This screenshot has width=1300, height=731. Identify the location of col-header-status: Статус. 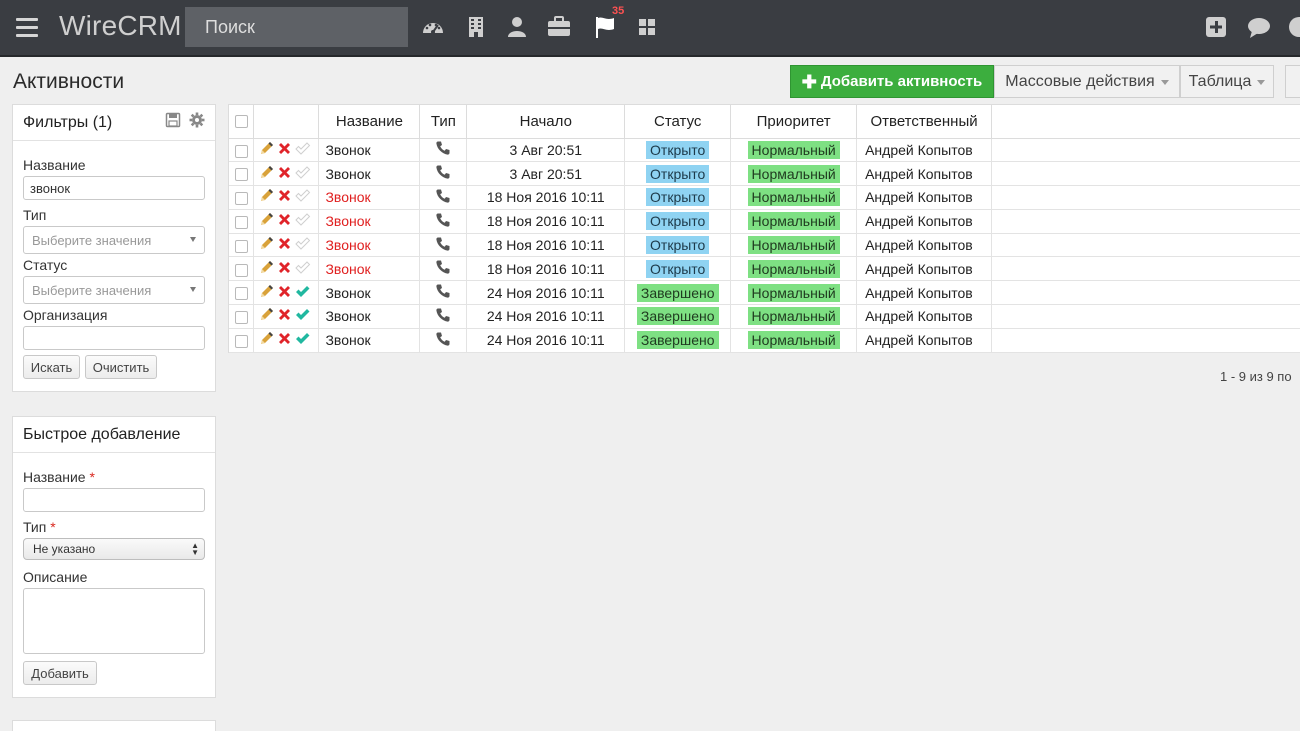
(678, 122).